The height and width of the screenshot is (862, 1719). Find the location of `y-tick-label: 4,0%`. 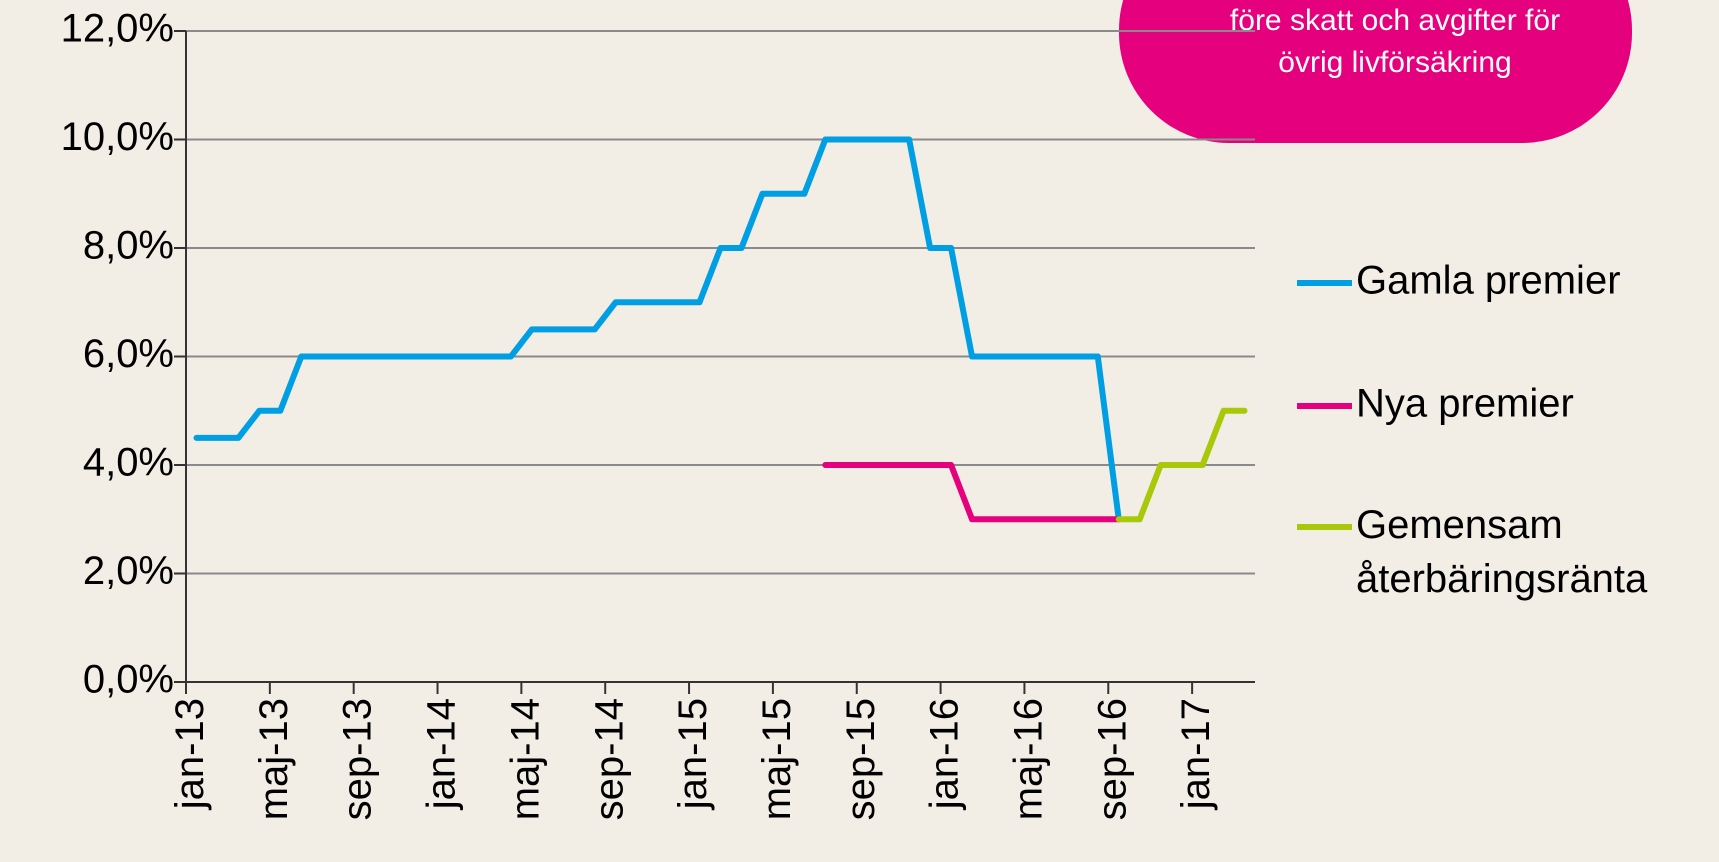

y-tick-label: 4,0% is located at coordinates (128, 463).